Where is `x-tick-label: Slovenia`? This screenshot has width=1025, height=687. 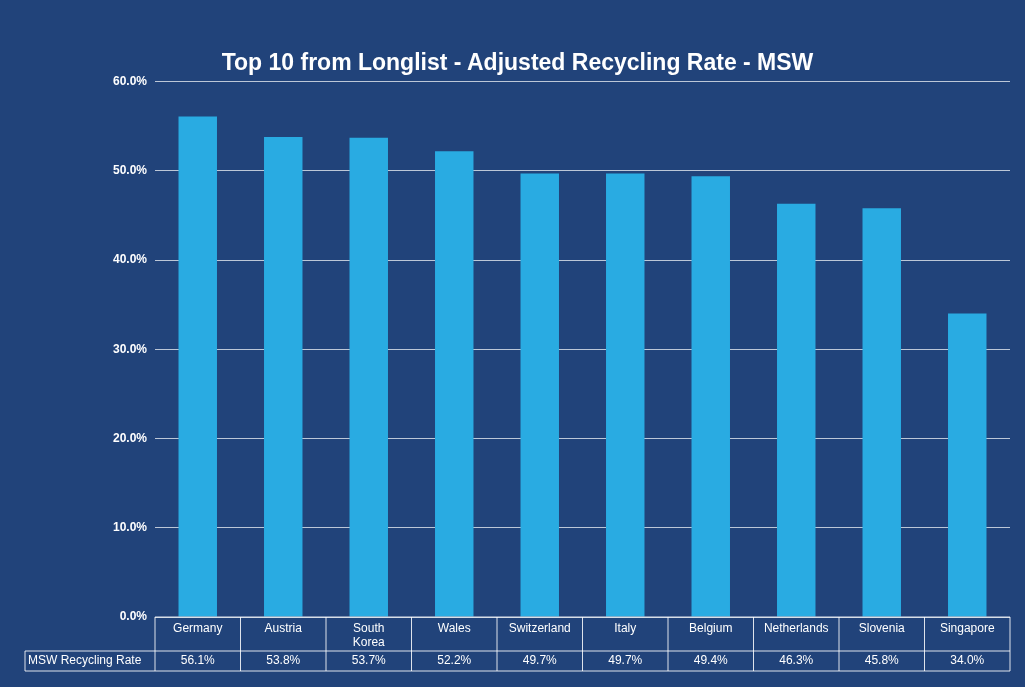
x-tick-label: Slovenia is located at coordinates (882, 627).